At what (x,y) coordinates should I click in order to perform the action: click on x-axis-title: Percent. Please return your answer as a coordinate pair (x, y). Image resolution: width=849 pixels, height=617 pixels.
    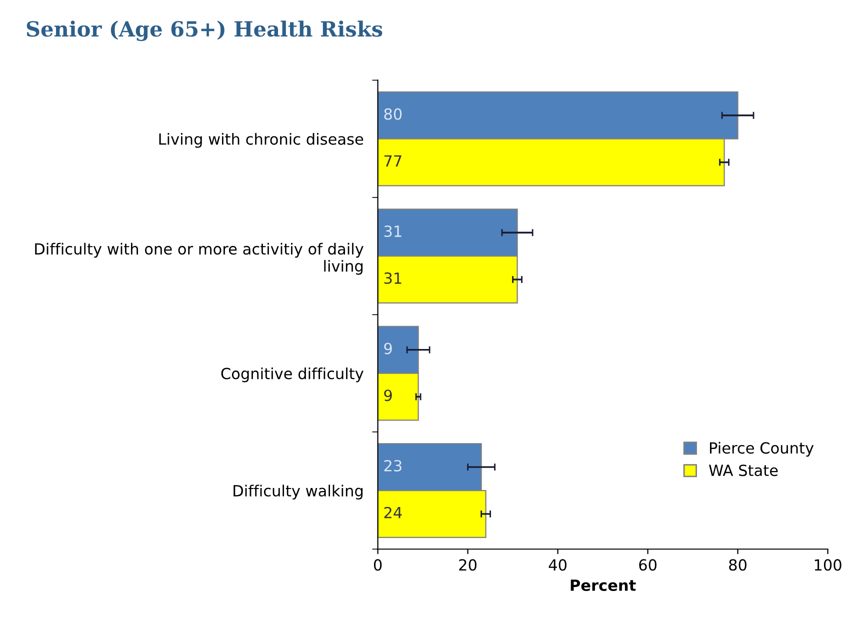
    Looking at the image, I should click on (603, 586).